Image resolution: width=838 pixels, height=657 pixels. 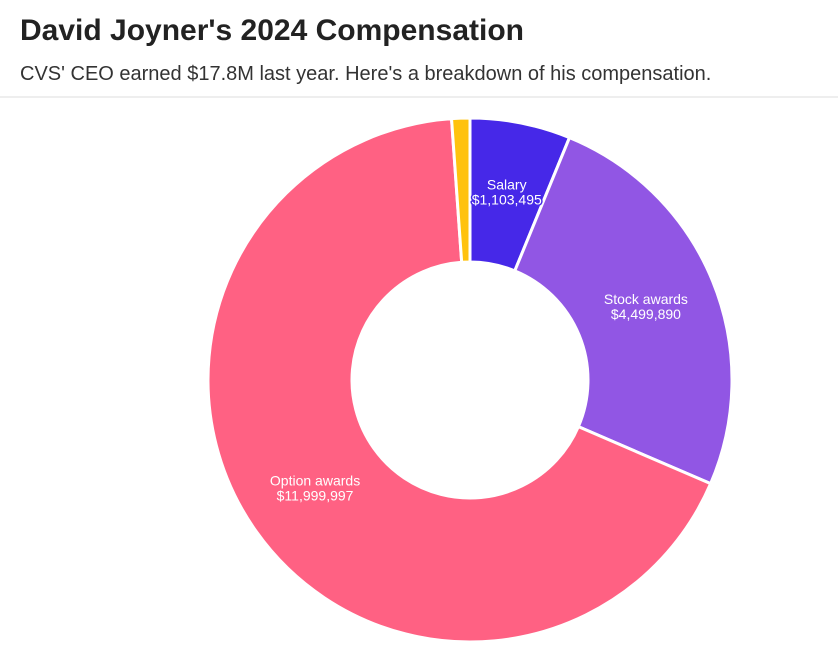 I want to click on chart-title: David Joyner's 2024 Compensation, so click(x=272, y=30).